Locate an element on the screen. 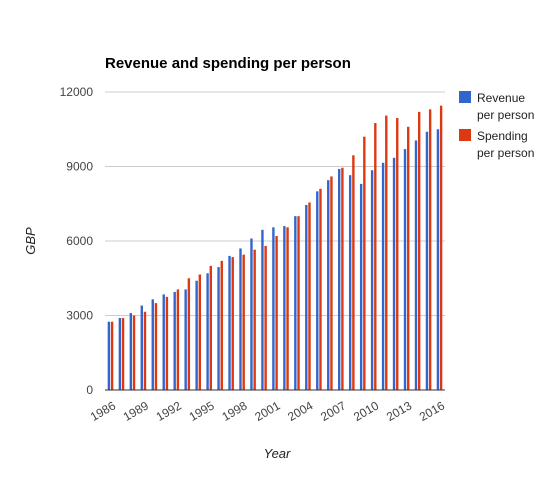 Image resolution: width=551 pixels, height=483 pixels. y-axis-ticks: 0 3000 6000 9000 12000 is located at coordinates (77, 241).